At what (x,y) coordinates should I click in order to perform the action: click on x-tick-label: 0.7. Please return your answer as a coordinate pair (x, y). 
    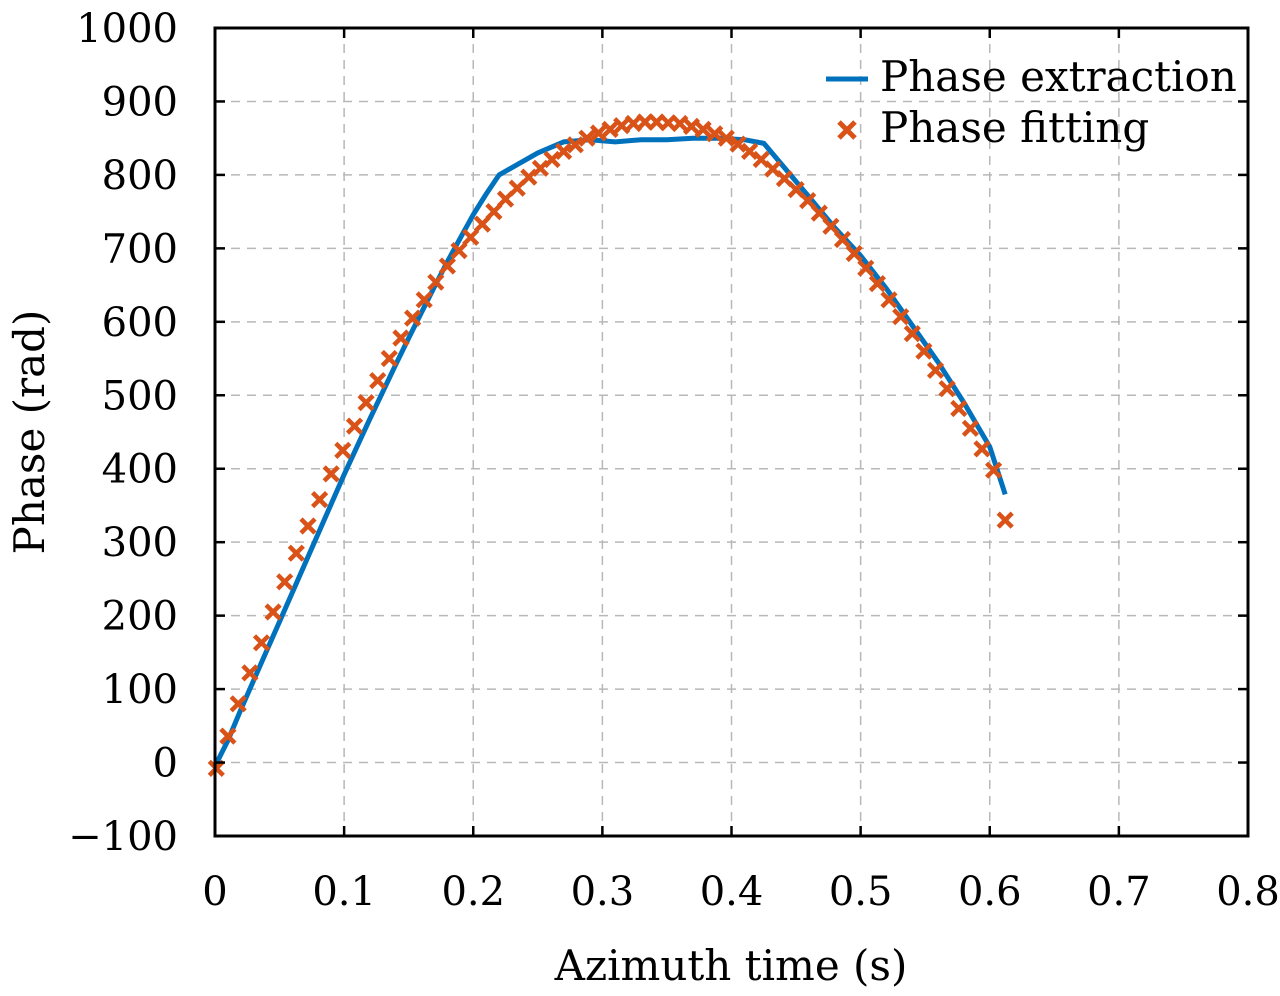
    Looking at the image, I should click on (1119, 892).